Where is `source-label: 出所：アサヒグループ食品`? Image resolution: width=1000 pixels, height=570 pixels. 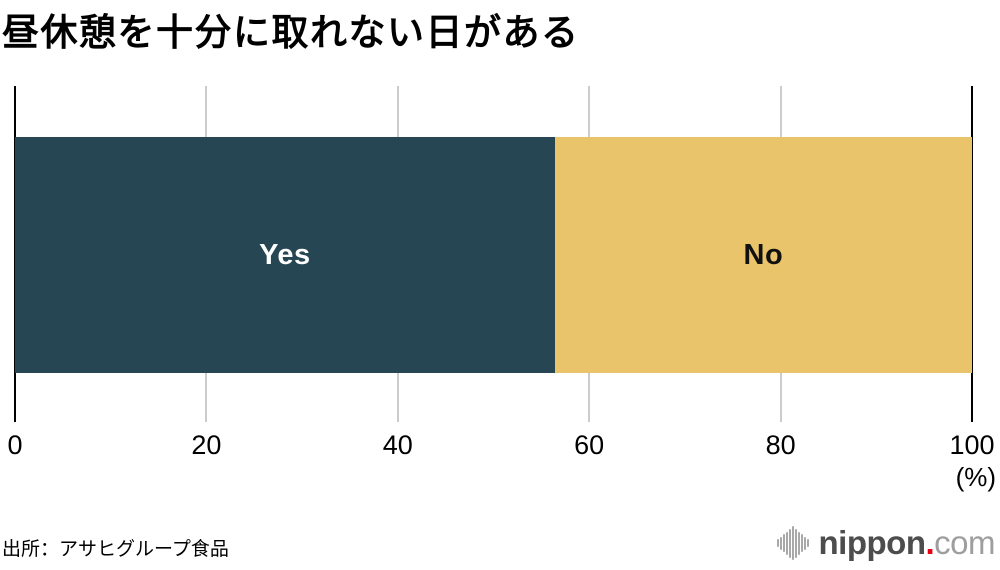
source-label: 出所：アサヒグループ食品 is located at coordinates (115, 549).